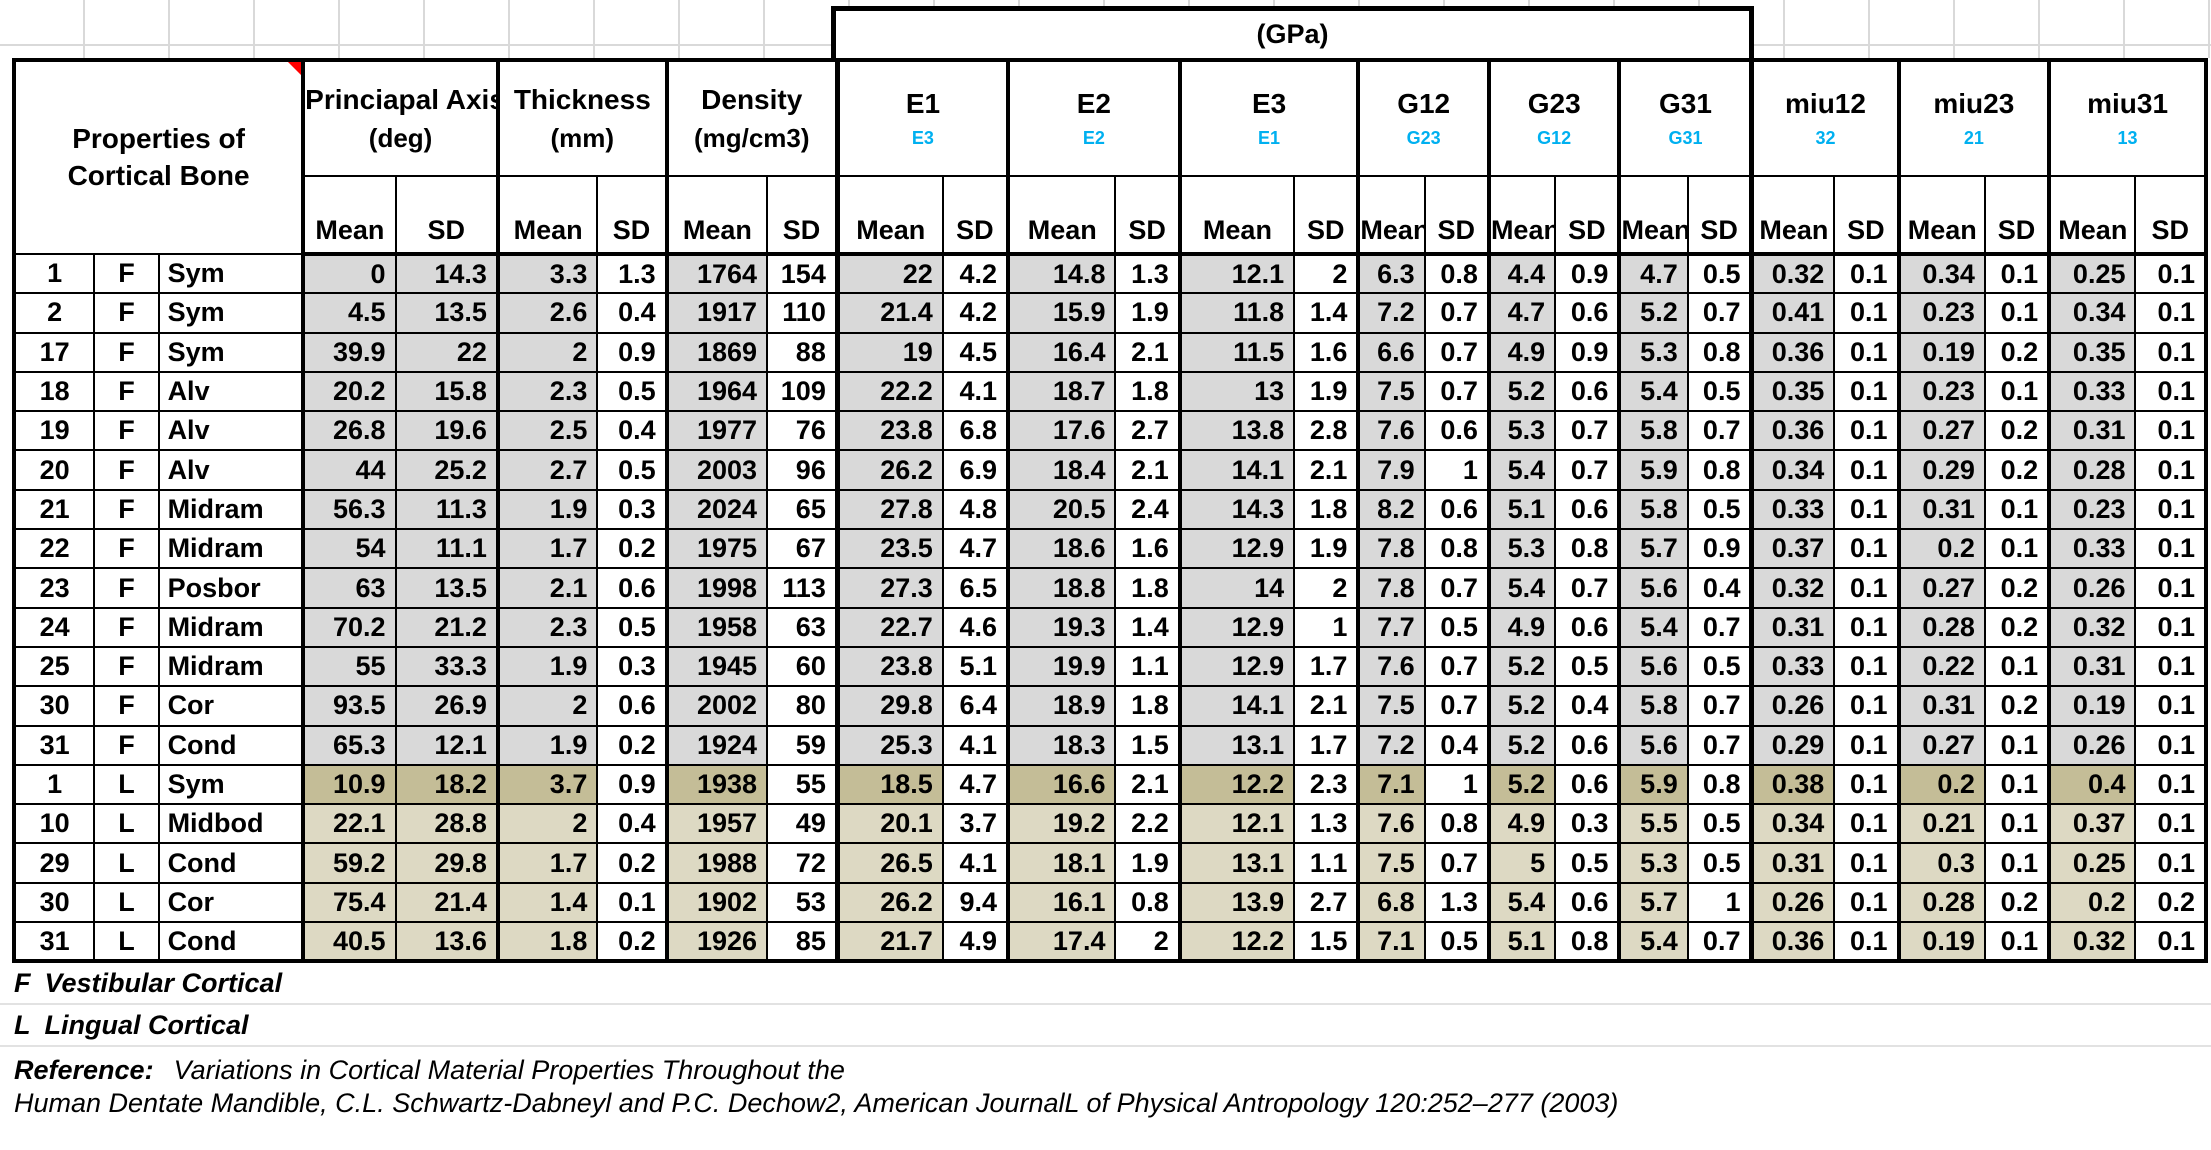 The image size is (2211, 1150). Describe the element at coordinates (54, 391) in the screenshot. I see `row-id-cell: 18` at that location.